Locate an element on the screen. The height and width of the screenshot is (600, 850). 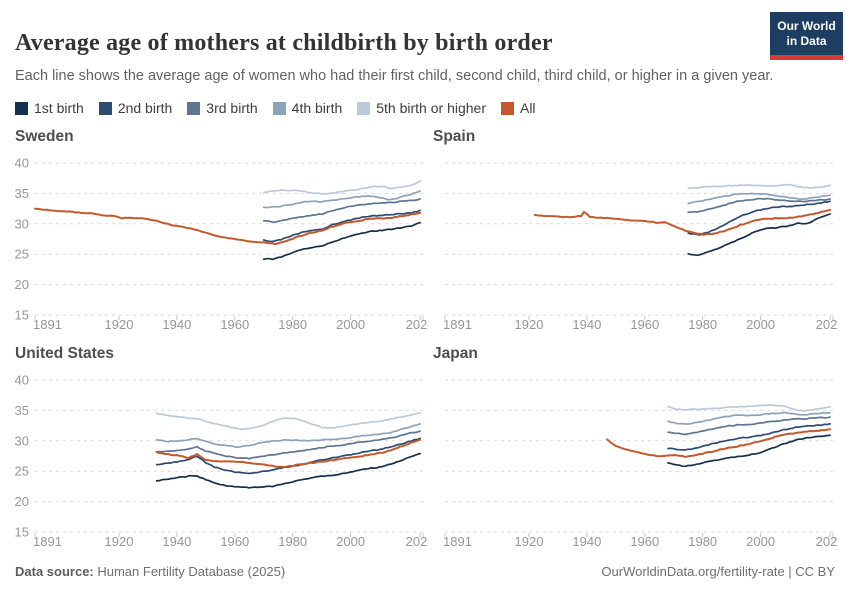
data-source-value: Human Fertility Database (2025) is located at coordinates (189, 571).